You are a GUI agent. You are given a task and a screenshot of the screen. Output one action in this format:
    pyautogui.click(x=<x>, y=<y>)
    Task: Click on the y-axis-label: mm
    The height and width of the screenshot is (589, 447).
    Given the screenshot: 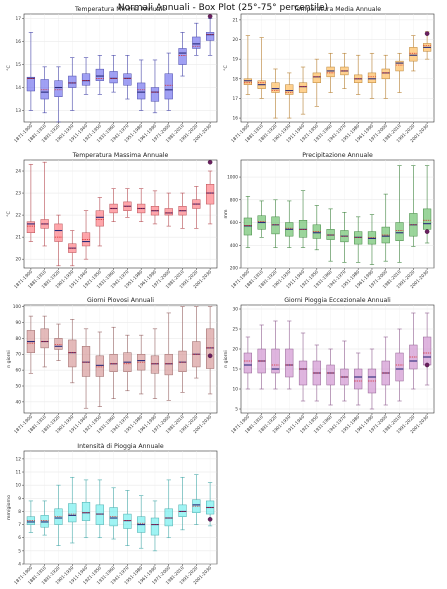 What is the action you would take?
    pyautogui.click(x=226, y=213)
    